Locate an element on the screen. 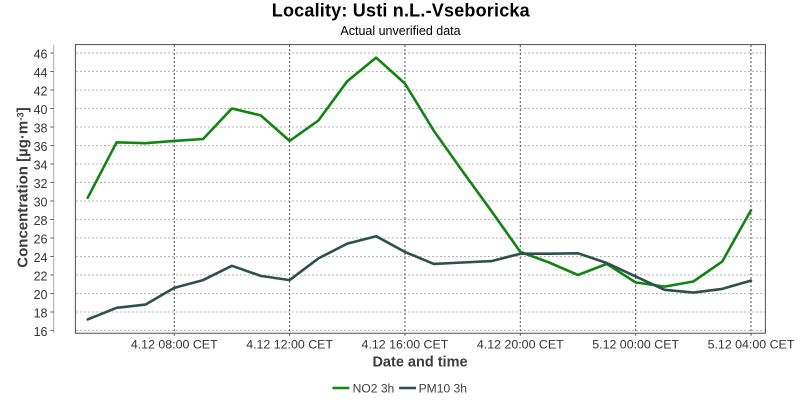  svg-text: Date and time is located at coordinates (419, 363).